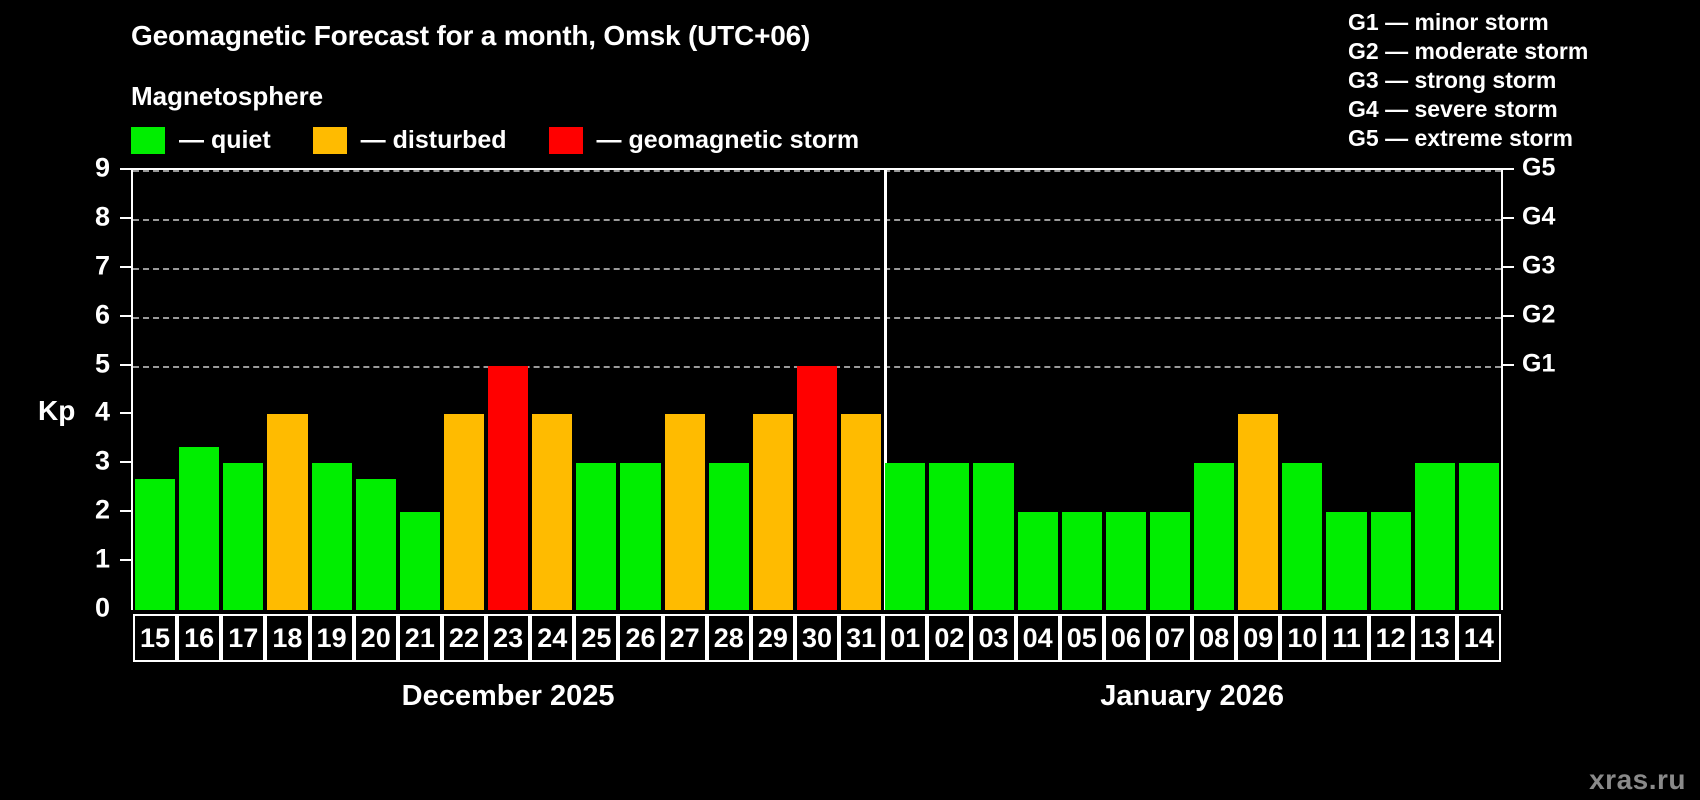 This screenshot has height=800, width=1700. Describe the element at coordinates (1508, 266) in the screenshot. I see `y-tick-right-G3` at that location.